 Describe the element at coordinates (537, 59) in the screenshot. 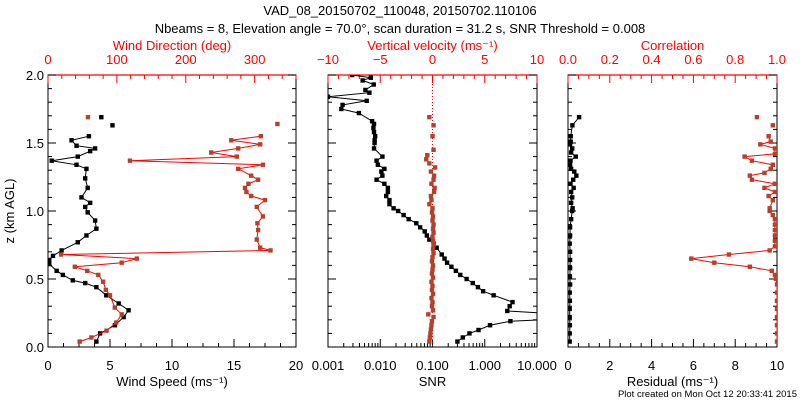

I see `top-x-tick-label: 10` at that location.